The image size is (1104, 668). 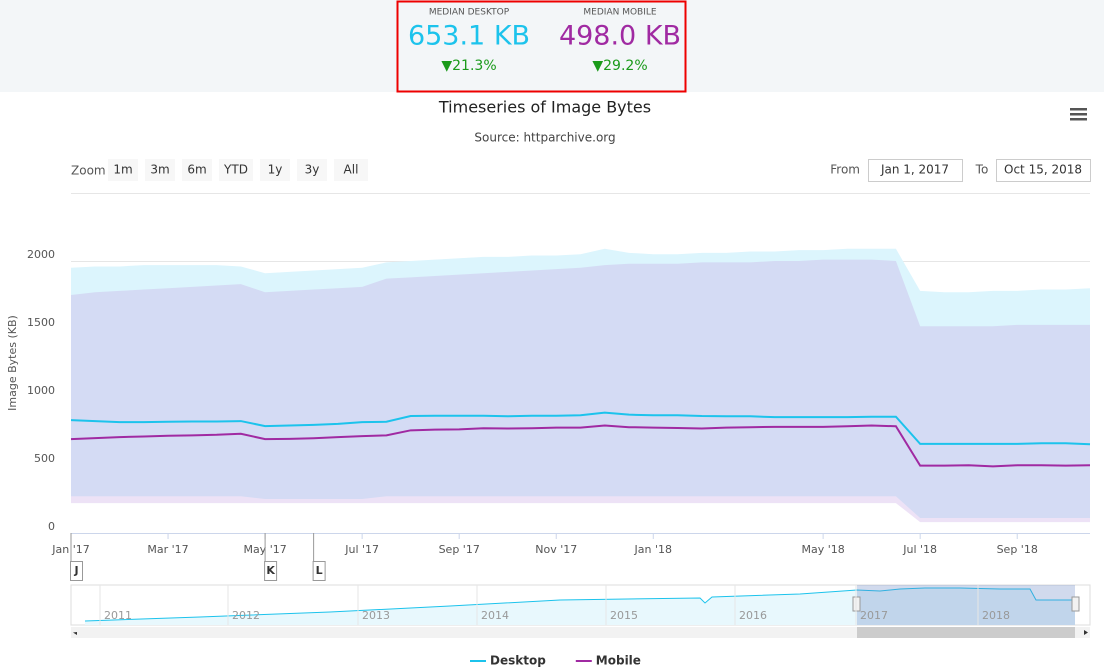 What do you see at coordinates (619, 66) in the screenshot?
I see `mobile-change: ▼29.2%` at bounding box center [619, 66].